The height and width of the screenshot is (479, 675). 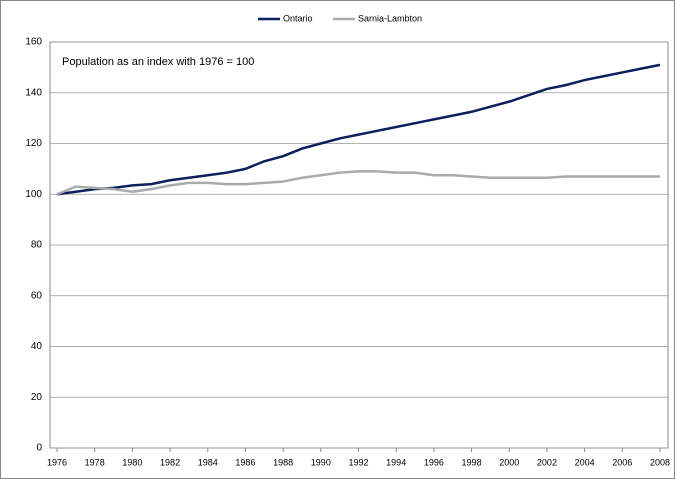 I want to click on annotation: Population as an index with 1976 = 100, so click(x=158, y=62).